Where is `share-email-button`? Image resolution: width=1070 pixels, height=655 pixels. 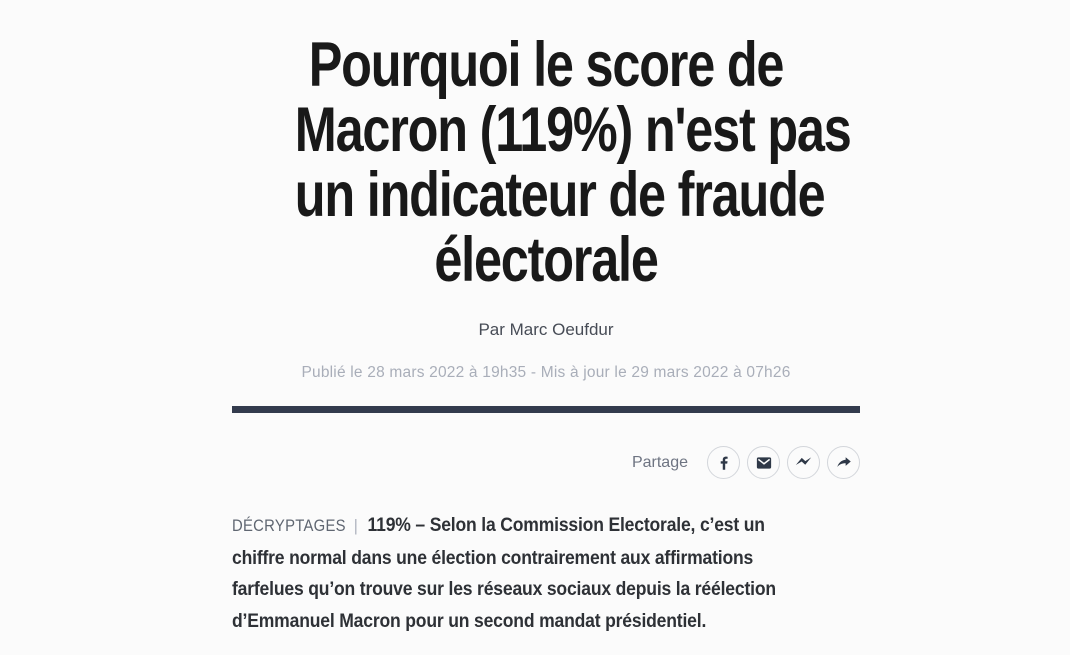 share-email-button is located at coordinates (763, 462).